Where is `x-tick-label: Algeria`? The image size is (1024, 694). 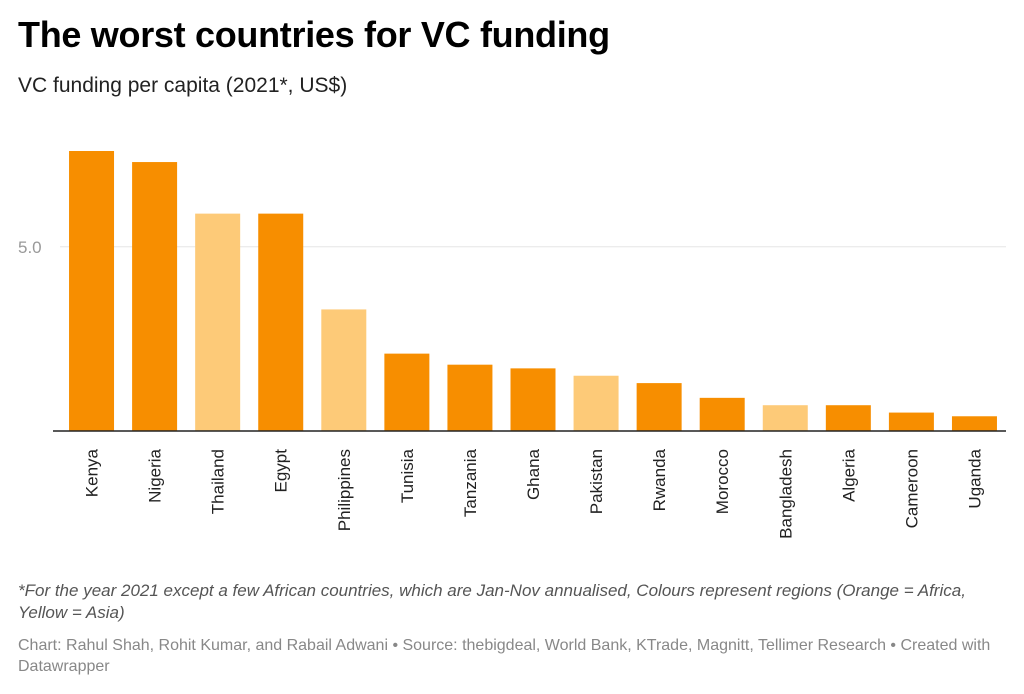 x-tick-label: Algeria is located at coordinates (848, 474).